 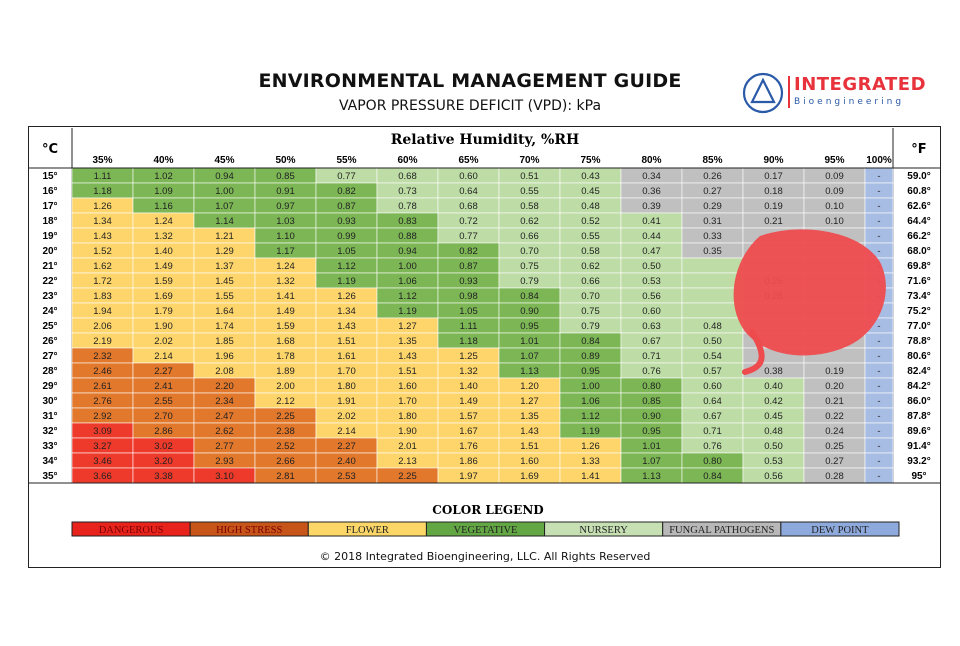 What do you see at coordinates (224, 221) in the screenshot?
I see `cell-value: 1.14` at bounding box center [224, 221].